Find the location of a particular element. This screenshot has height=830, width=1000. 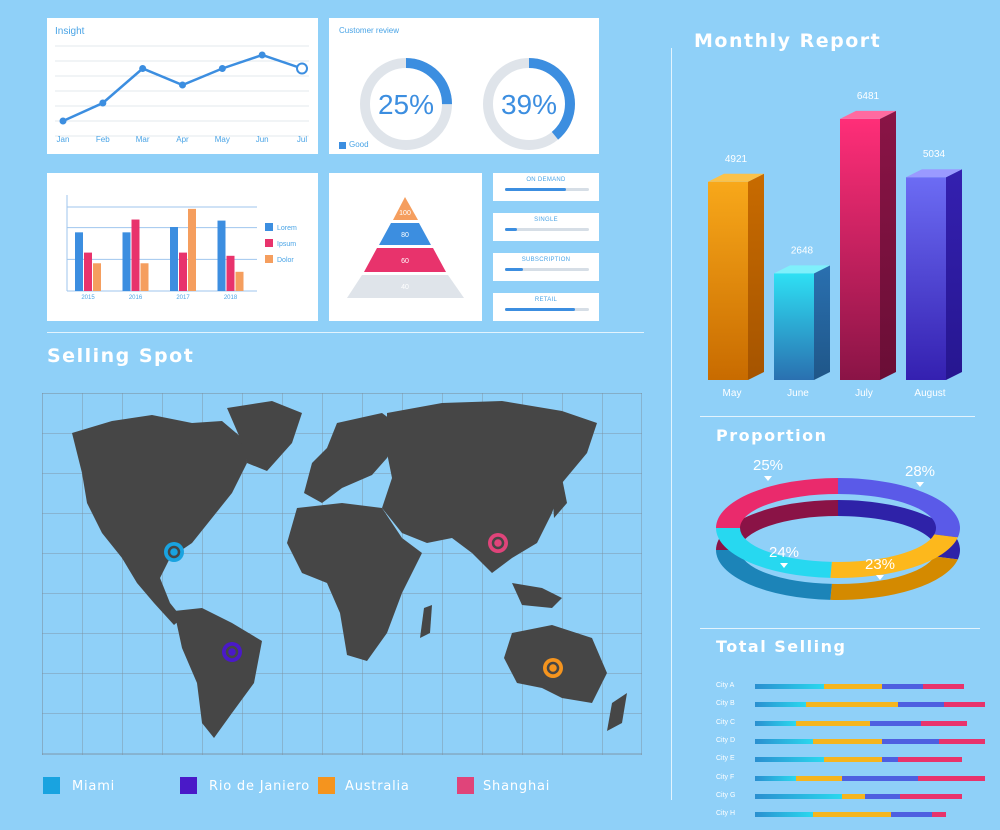

legend-shanghai-label: Shanghai is located at coordinates (517, 786).